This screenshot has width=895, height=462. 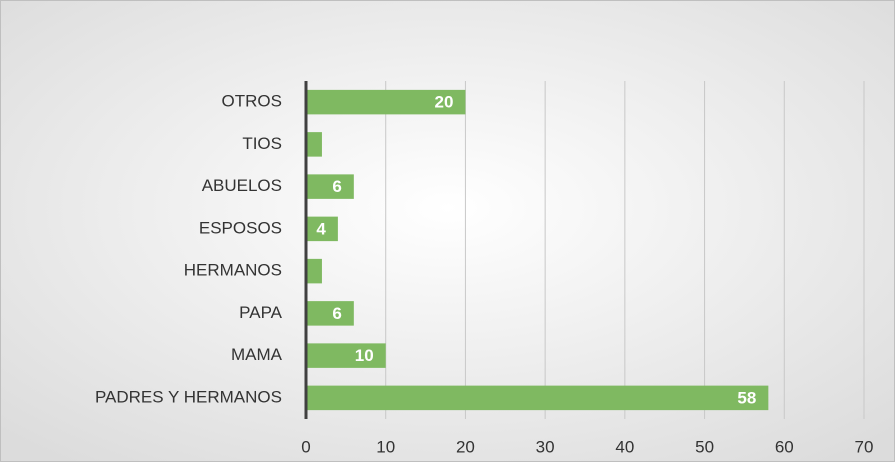 What do you see at coordinates (545, 446) in the screenshot?
I see `x-tick-label: 30` at bounding box center [545, 446].